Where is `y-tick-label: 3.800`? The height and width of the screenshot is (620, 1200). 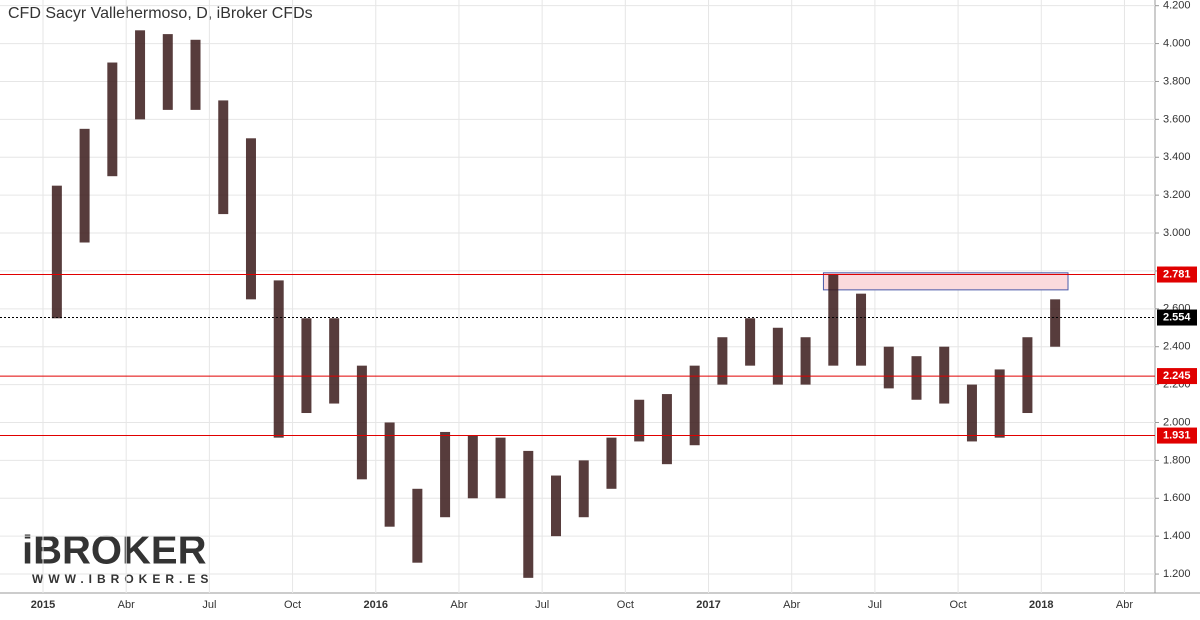
y-tick-label: 3.800 is located at coordinates (1177, 81).